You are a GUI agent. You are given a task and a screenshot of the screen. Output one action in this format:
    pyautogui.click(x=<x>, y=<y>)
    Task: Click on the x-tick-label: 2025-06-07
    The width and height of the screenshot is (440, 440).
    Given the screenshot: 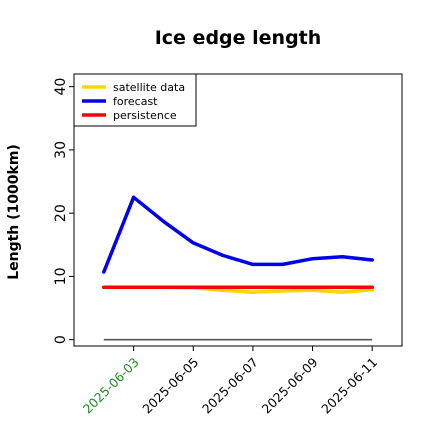 What is the action you would take?
    pyautogui.click(x=230, y=386)
    